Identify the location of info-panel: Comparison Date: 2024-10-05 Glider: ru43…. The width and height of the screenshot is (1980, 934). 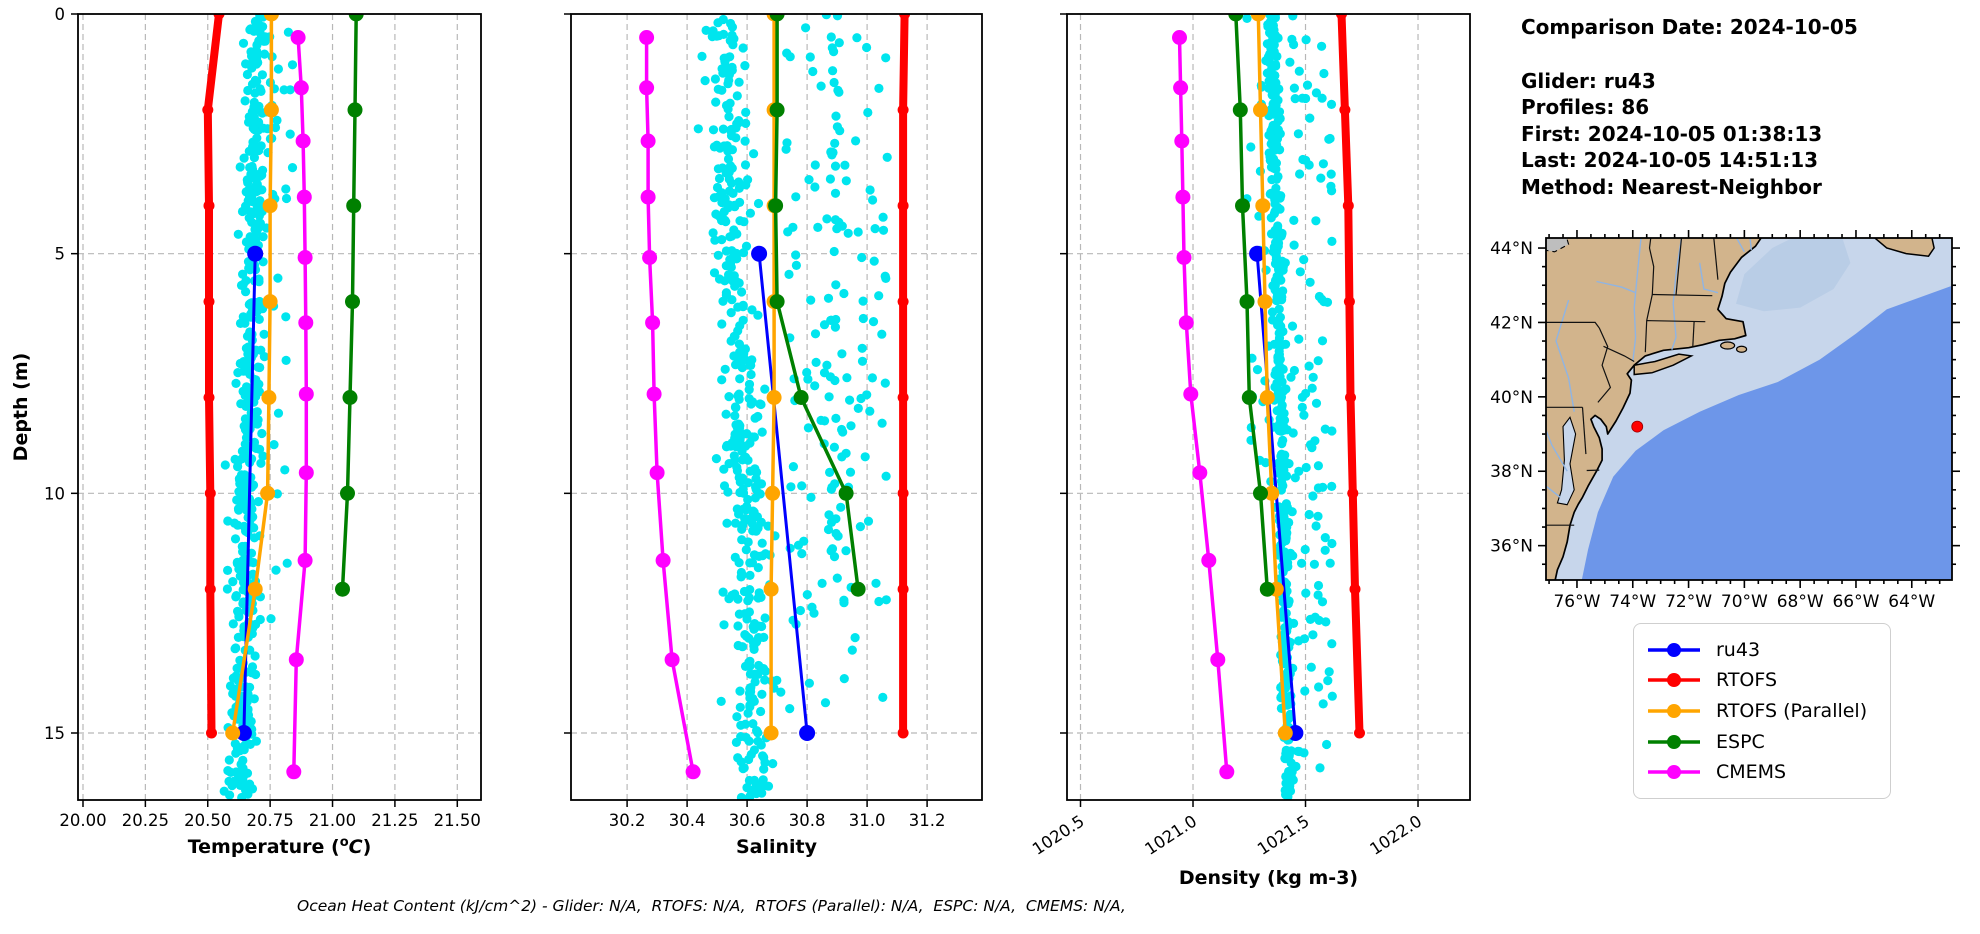
(1689, 107).